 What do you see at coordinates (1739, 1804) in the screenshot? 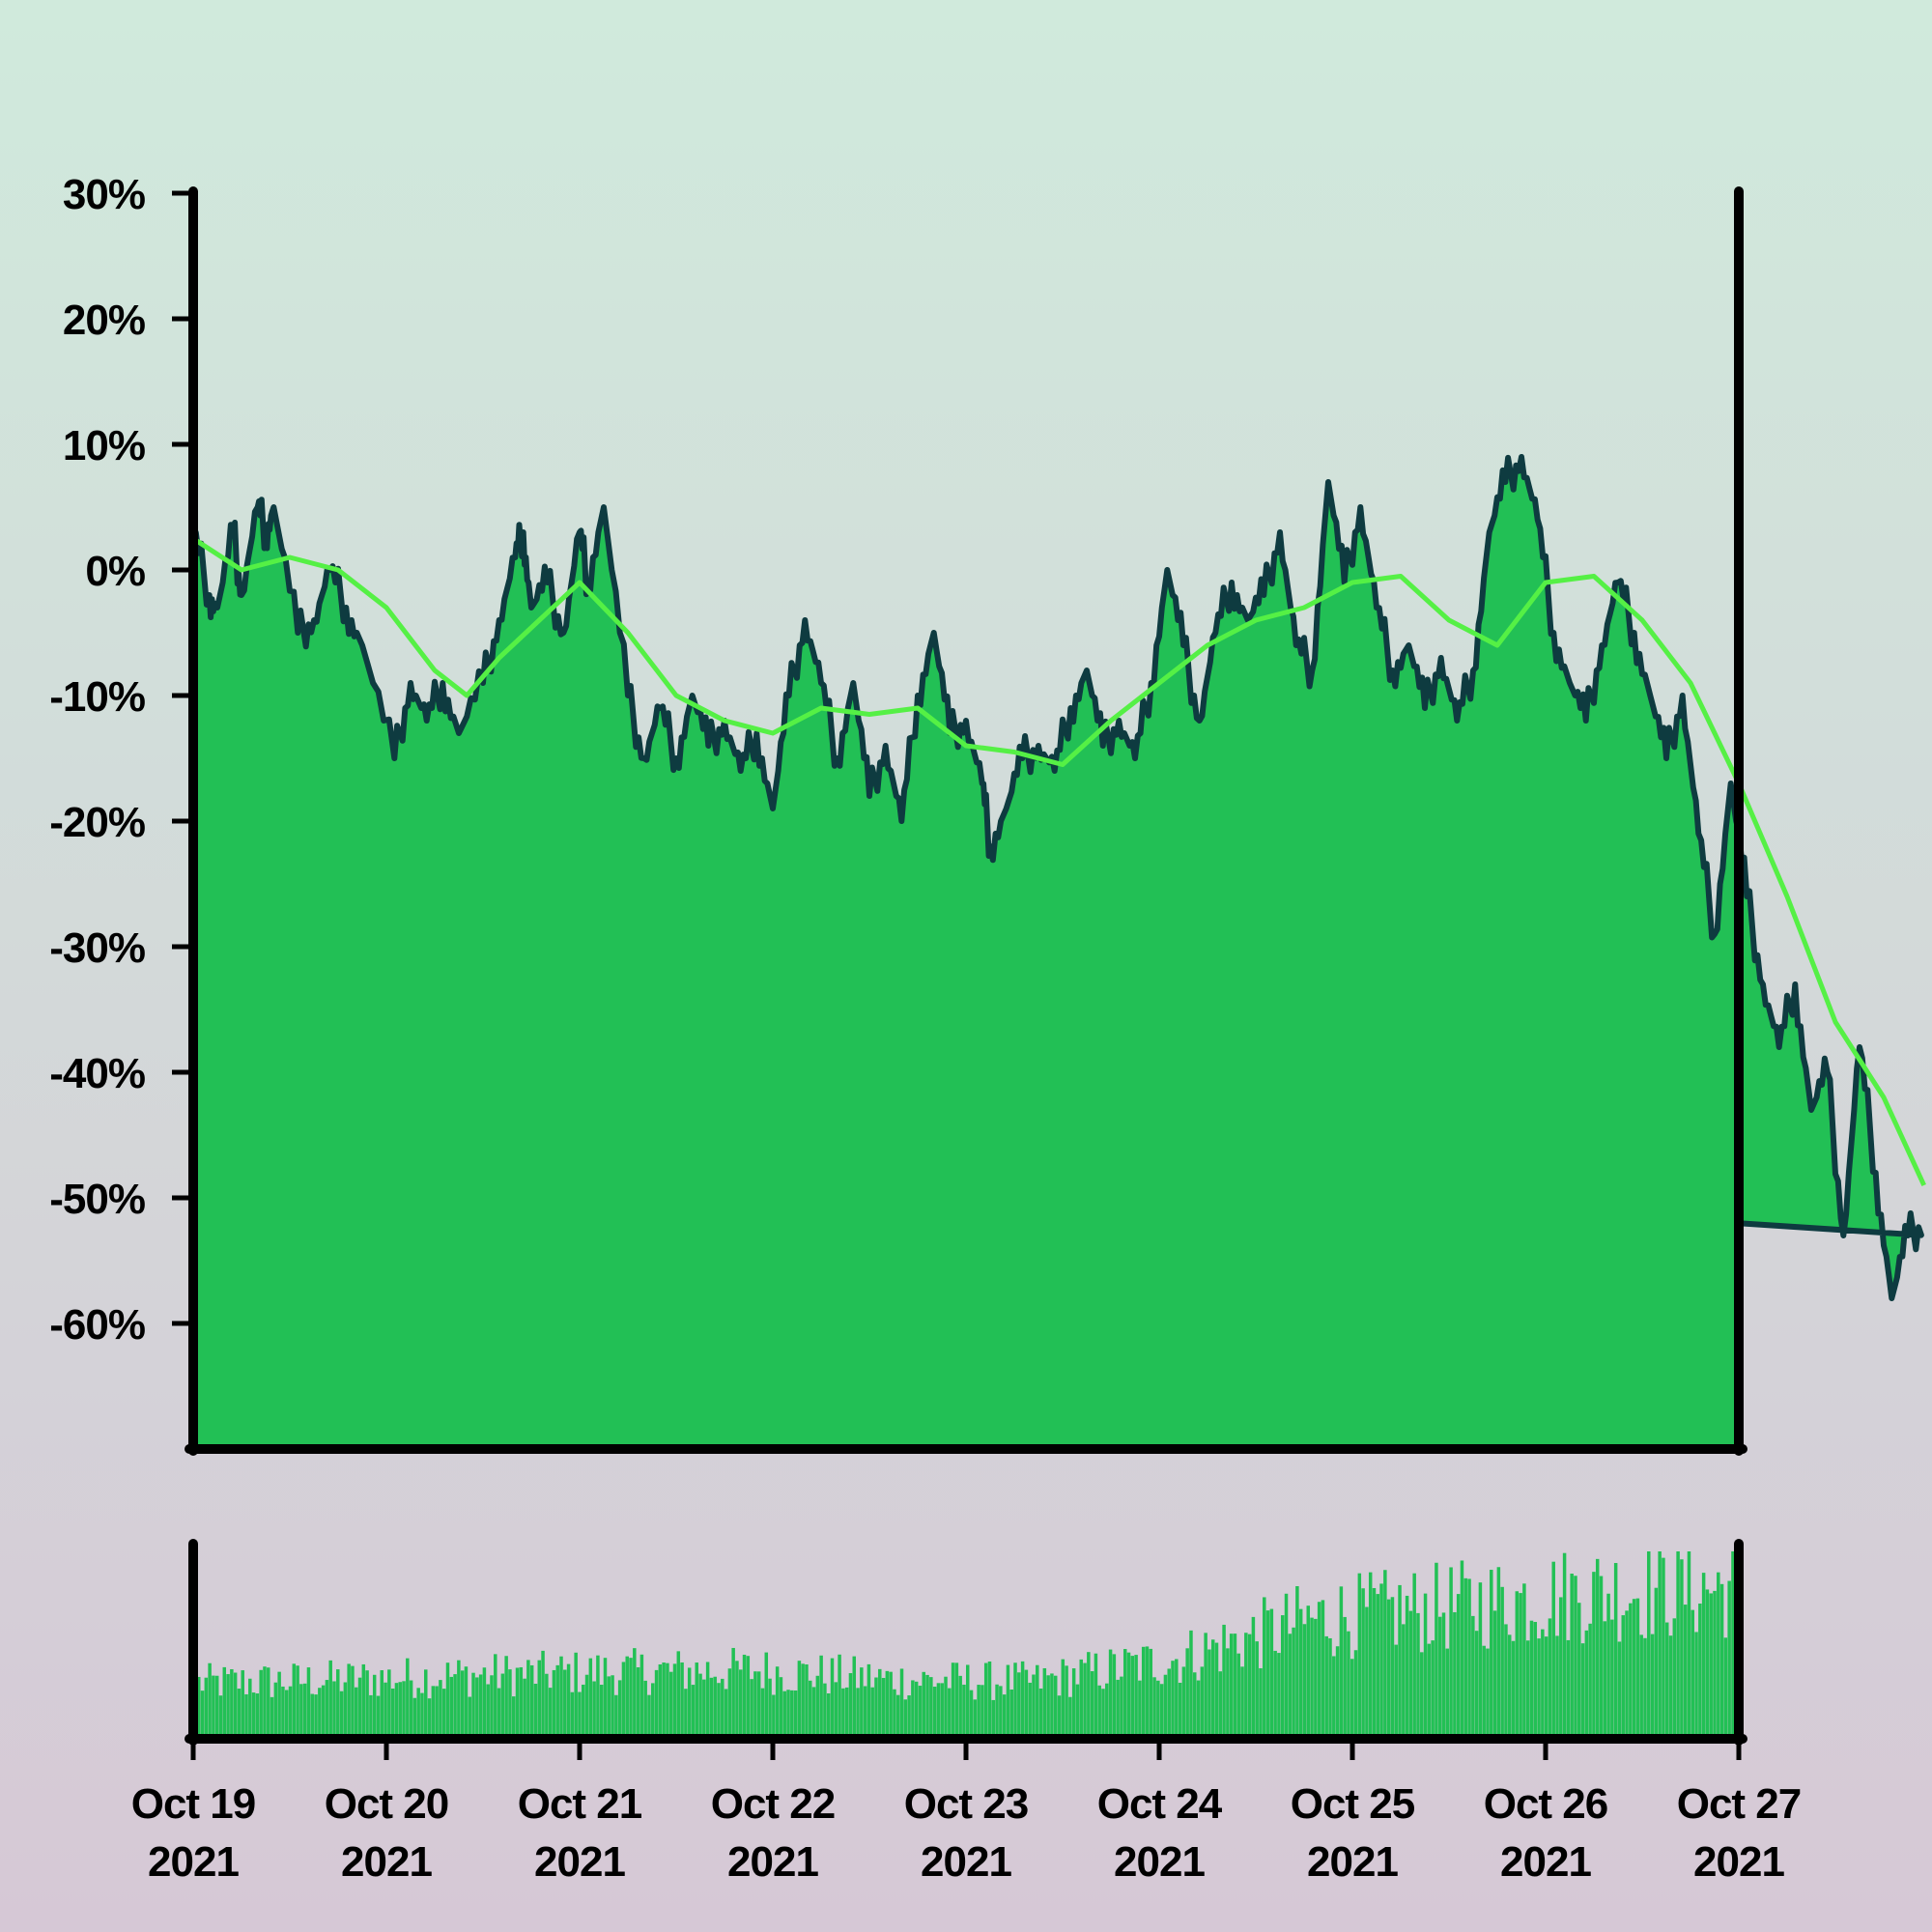
I see `x-tick-label-date: Oct 27` at bounding box center [1739, 1804].